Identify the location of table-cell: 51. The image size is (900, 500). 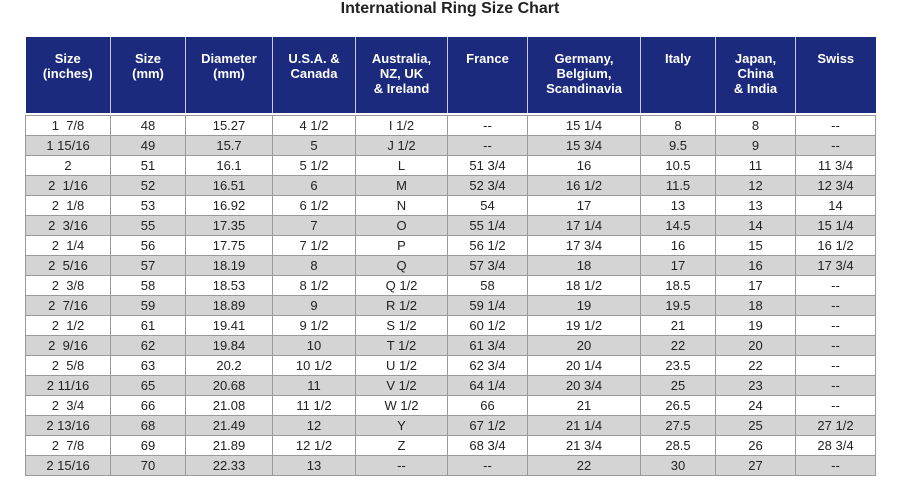
(148, 165).